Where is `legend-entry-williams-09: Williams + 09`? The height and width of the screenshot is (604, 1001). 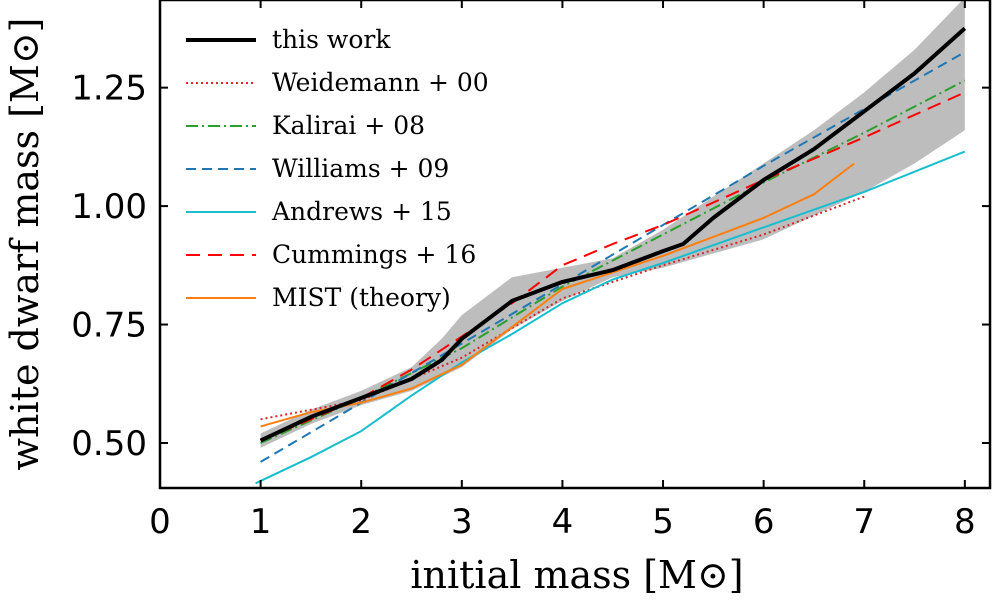 legend-entry-williams-09: Williams + 09 is located at coordinates (317, 168).